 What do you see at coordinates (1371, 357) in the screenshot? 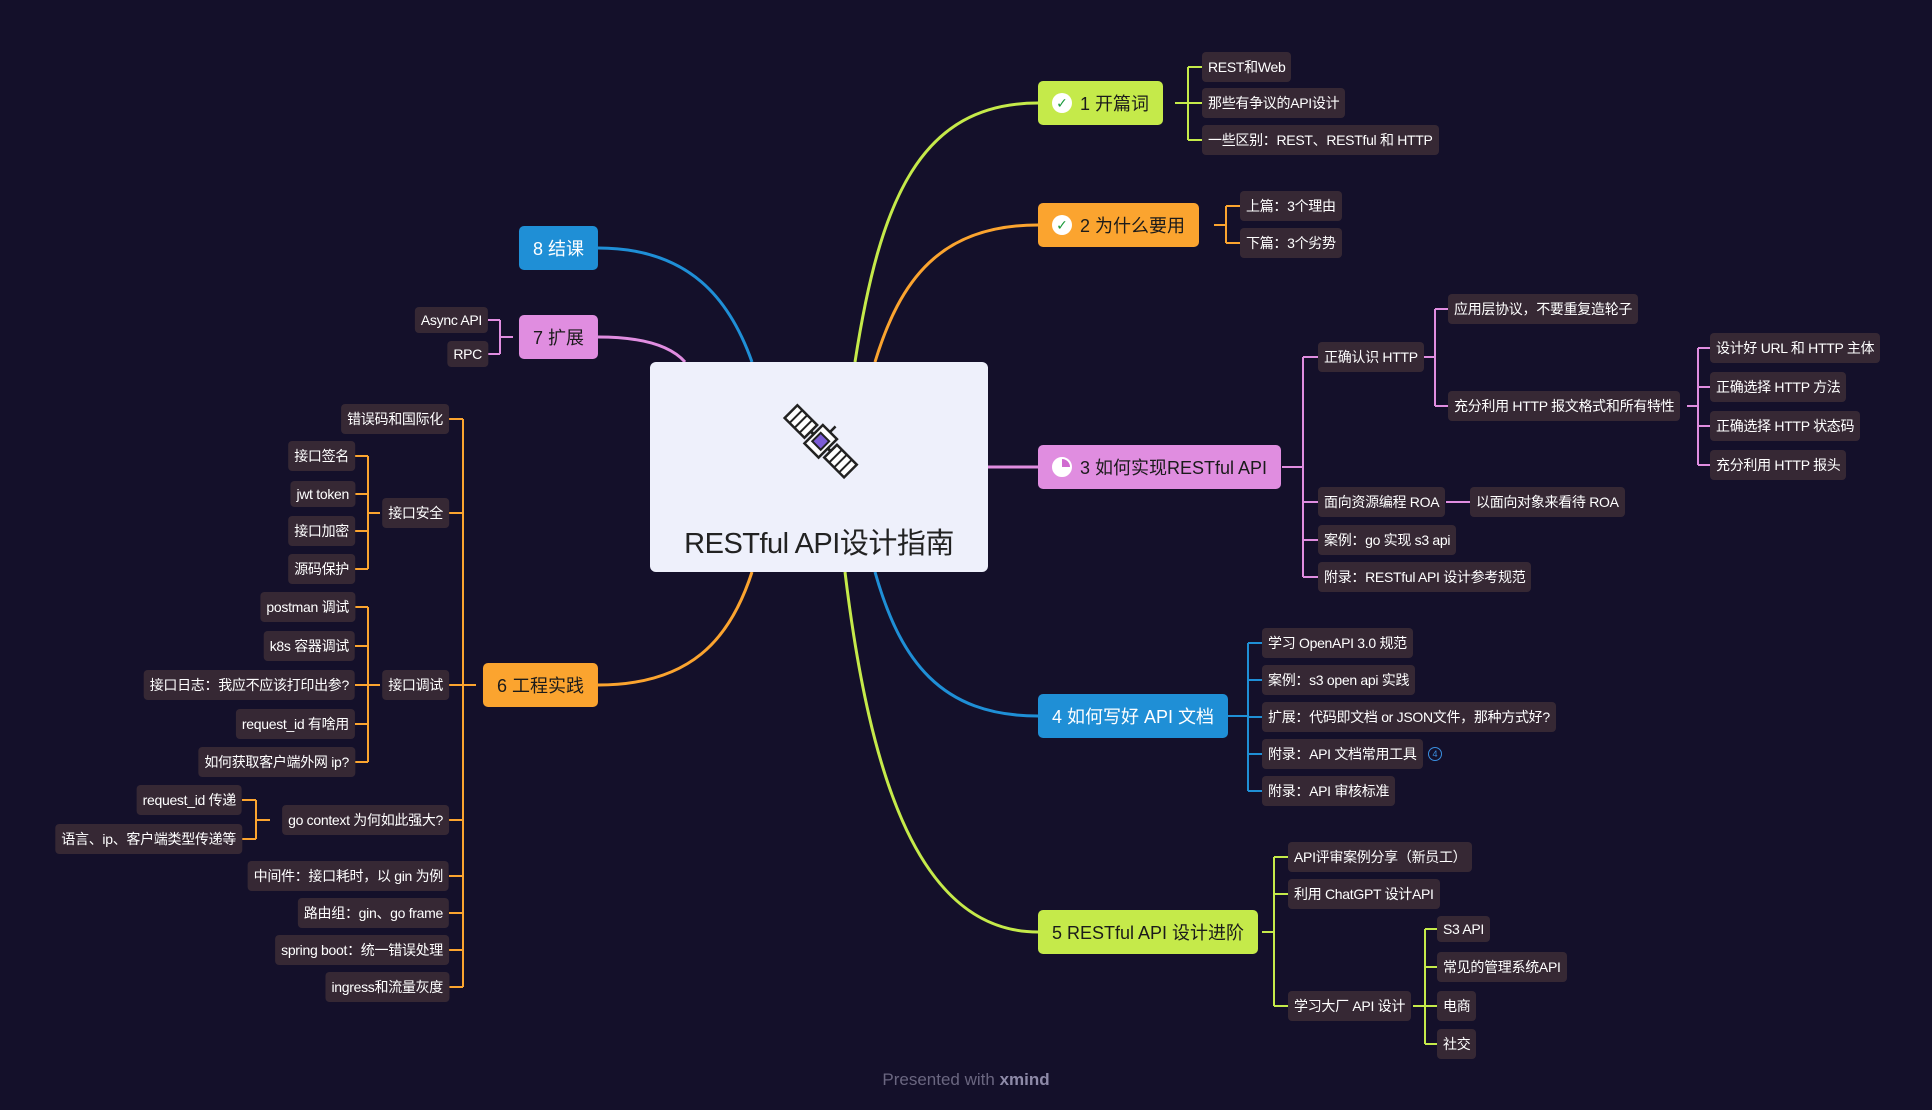
I see `subtopic-http: 正确认识 HTTP` at bounding box center [1371, 357].